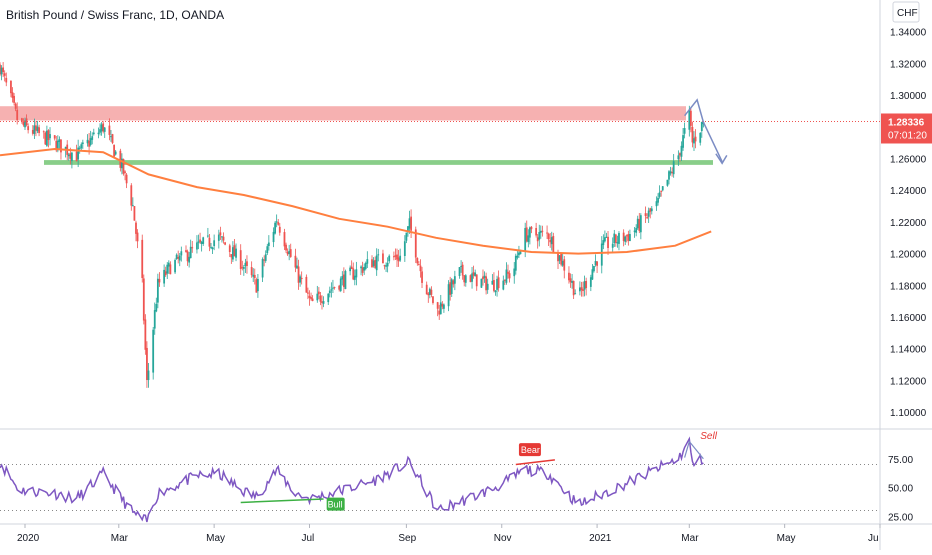  Describe the element at coordinates (535, 462) in the screenshot. I see `bear-divergence-line` at that location.